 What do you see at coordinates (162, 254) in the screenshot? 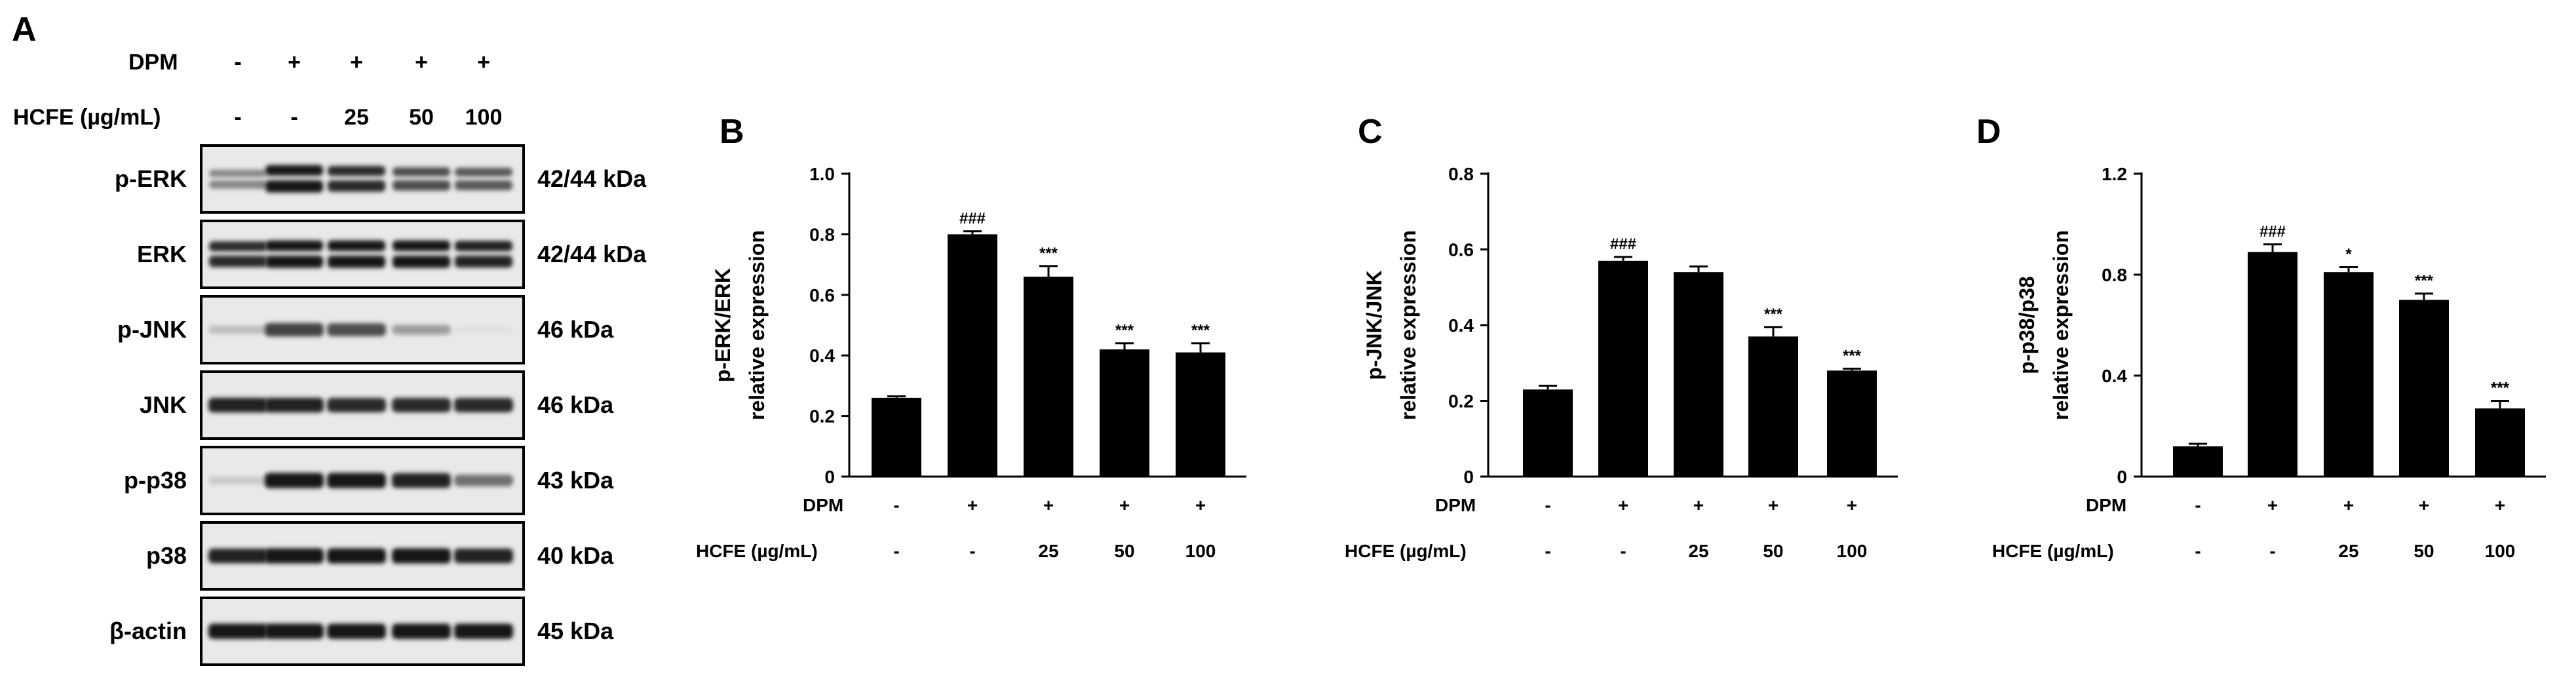
I see `blot-row-label: ERK` at bounding box center [162, 254].